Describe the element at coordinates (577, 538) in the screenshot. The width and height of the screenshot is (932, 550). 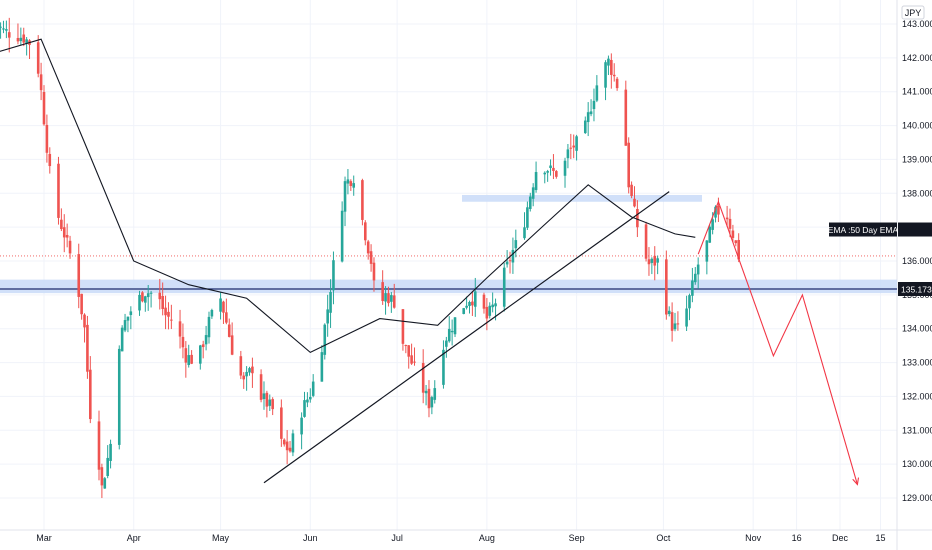
I see `time-tick-label: Sep` at that location.